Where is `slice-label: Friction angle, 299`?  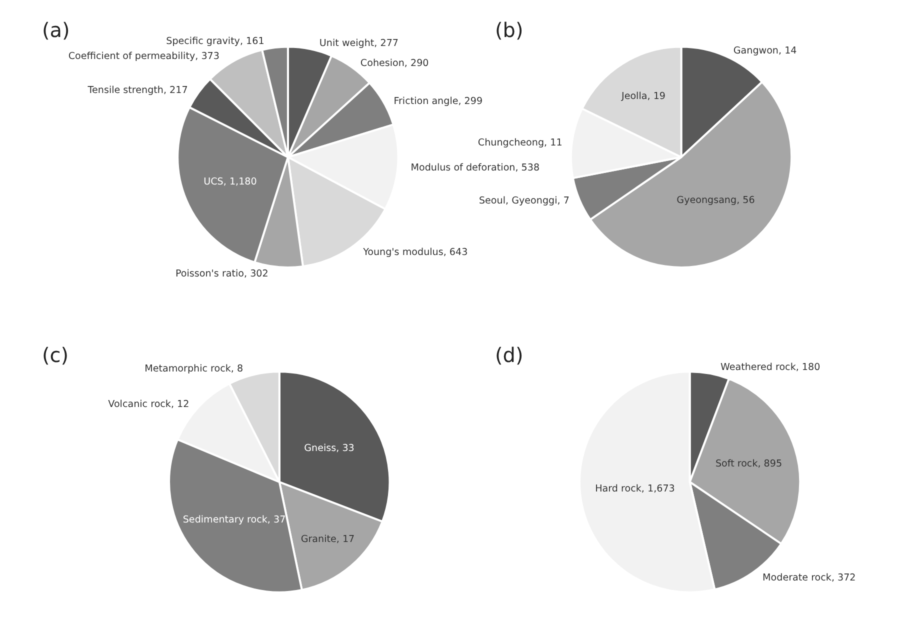 slice-label: Friction angle, 299 is located at coordinates (438, 101).